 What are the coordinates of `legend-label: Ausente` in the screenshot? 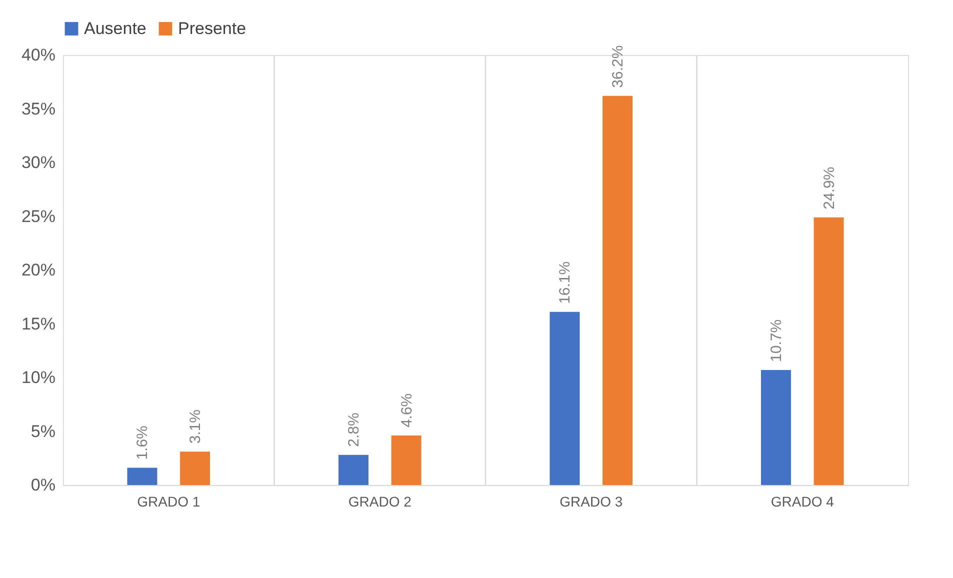 It's located at (115, 28).